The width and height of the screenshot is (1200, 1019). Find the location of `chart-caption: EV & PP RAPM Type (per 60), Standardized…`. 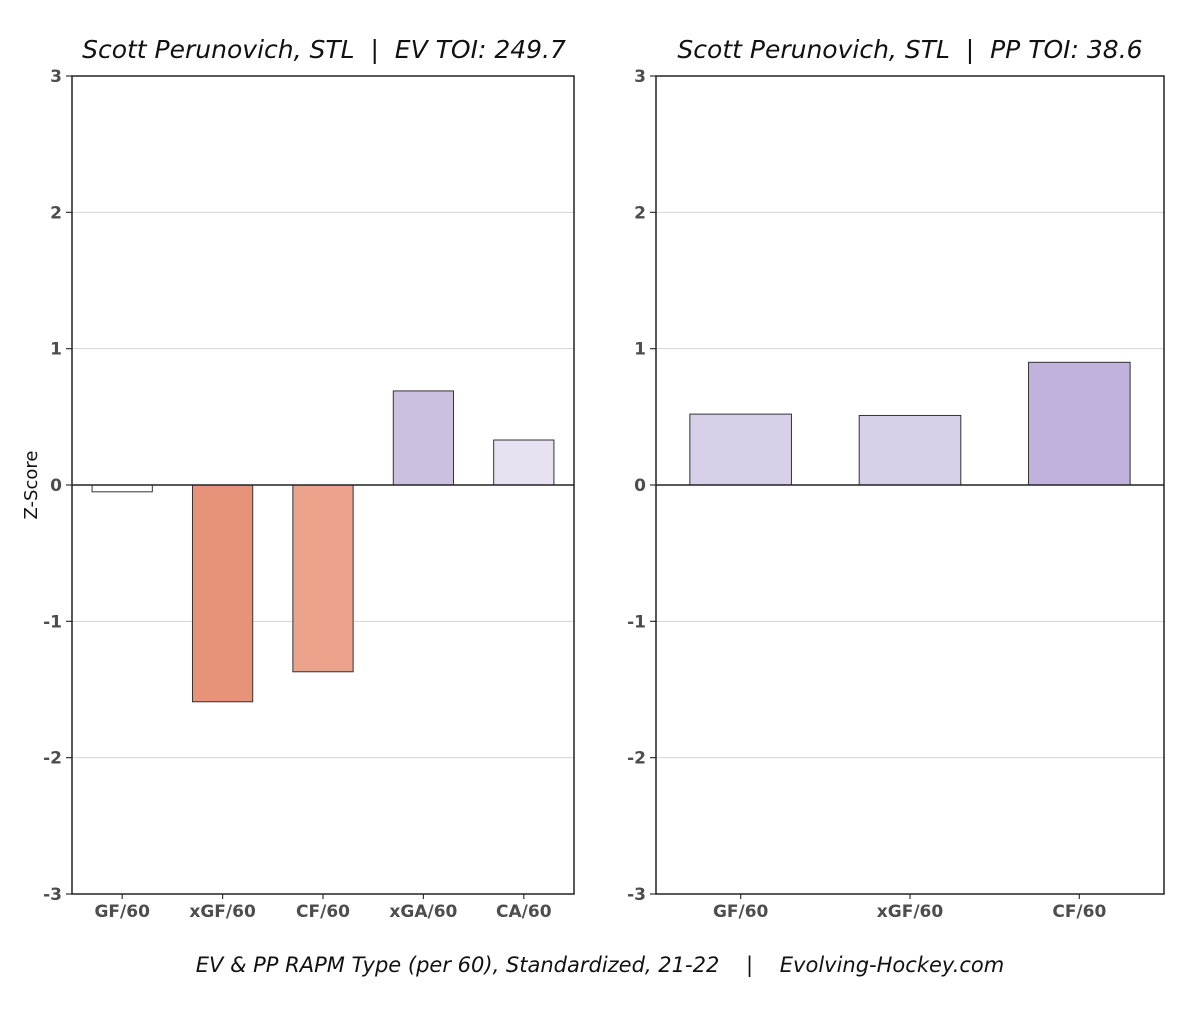

chart-caption: EV & PP RAPM Type (per 60), Standardized… is located at coordinates (600, 965).